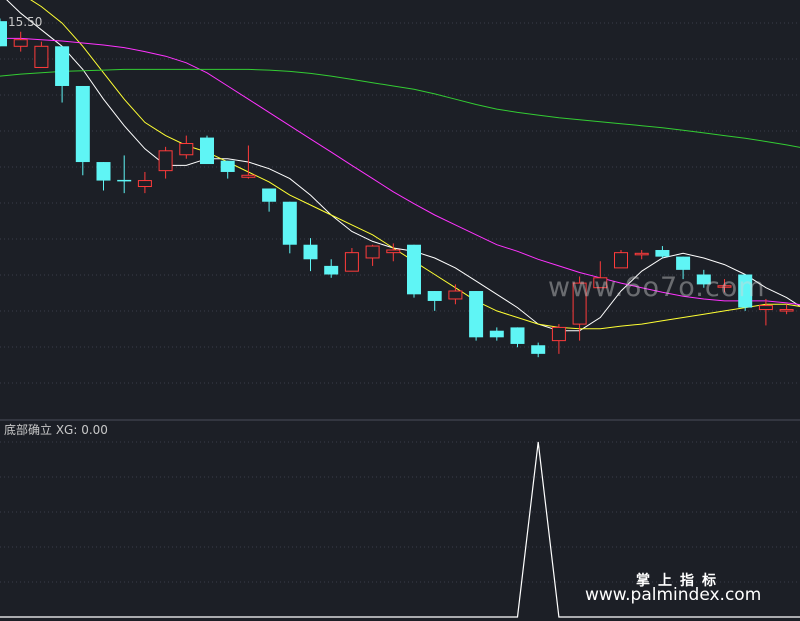 This screenshot has height=621, width=800. What do you see at coordinates (56, 430) in the screenshot?
I see `indicator-label: 底部确立 XG: 0.00` at bounding box center [56, 430].